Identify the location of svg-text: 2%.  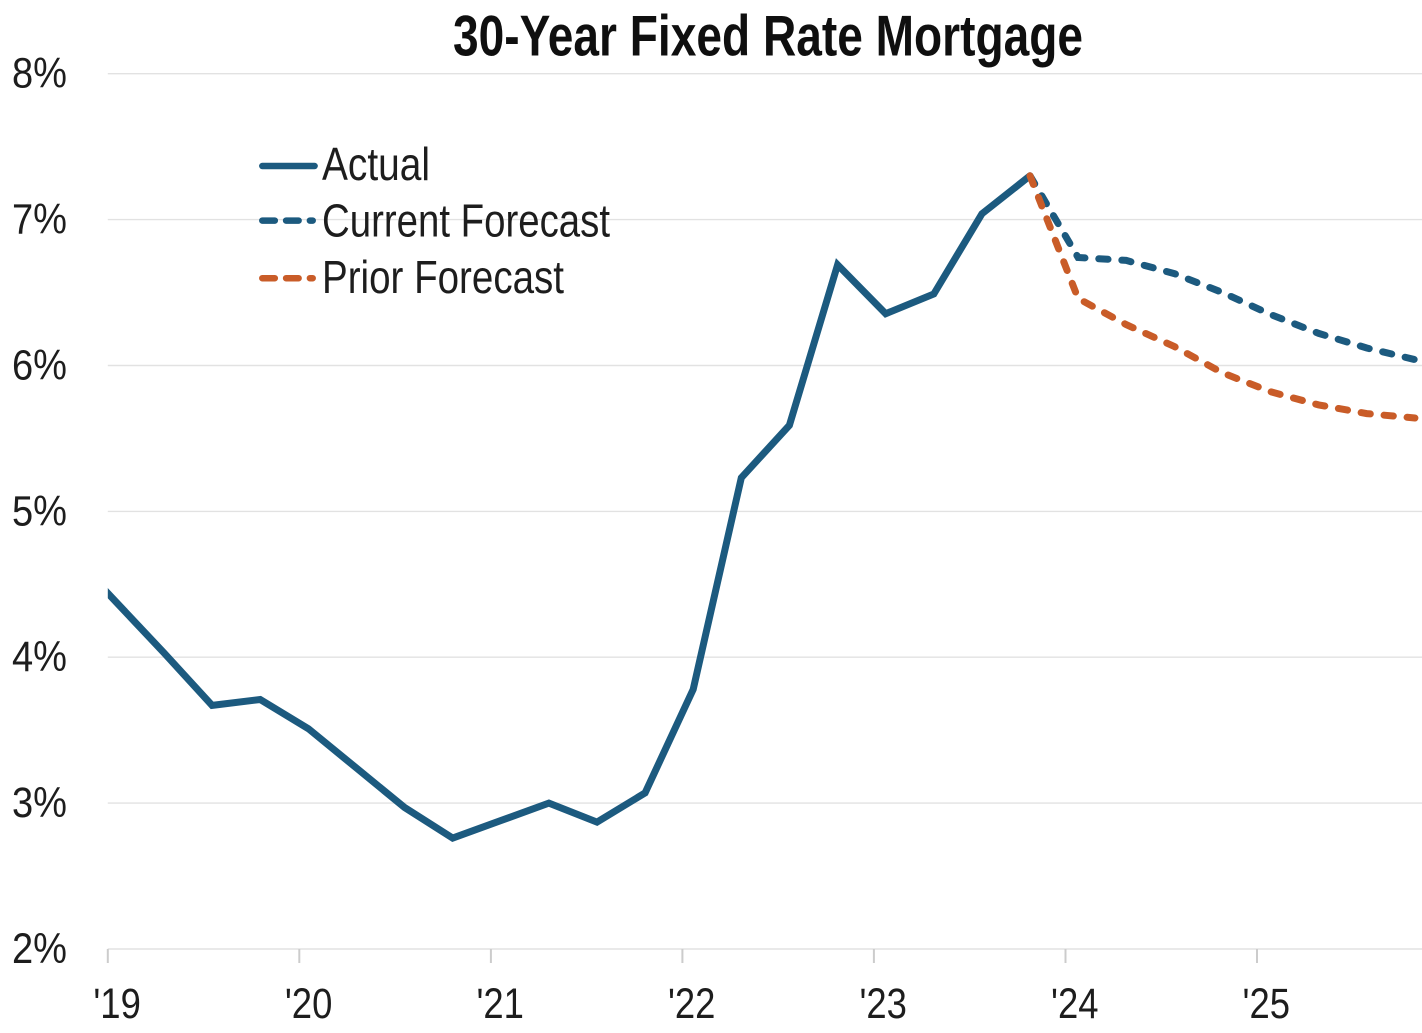
(39, 949).